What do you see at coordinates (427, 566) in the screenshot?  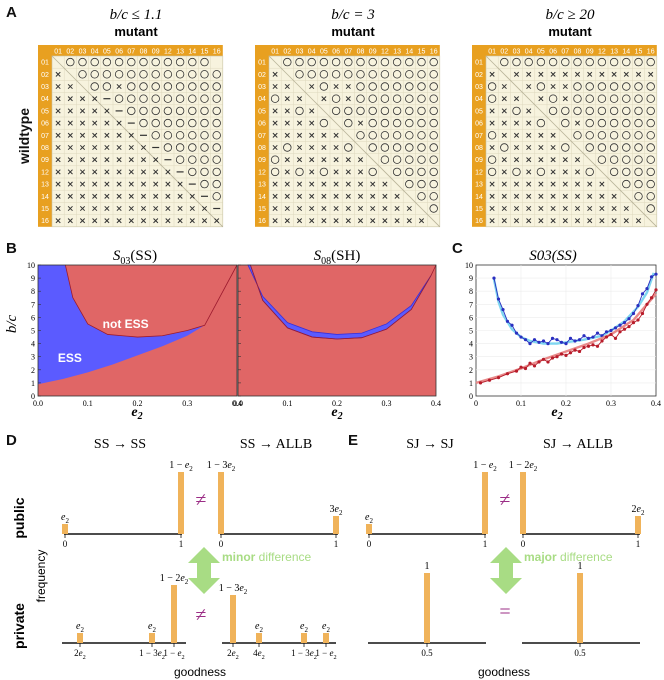 I see `bar-label: 1` at bounding box center [427, 566].